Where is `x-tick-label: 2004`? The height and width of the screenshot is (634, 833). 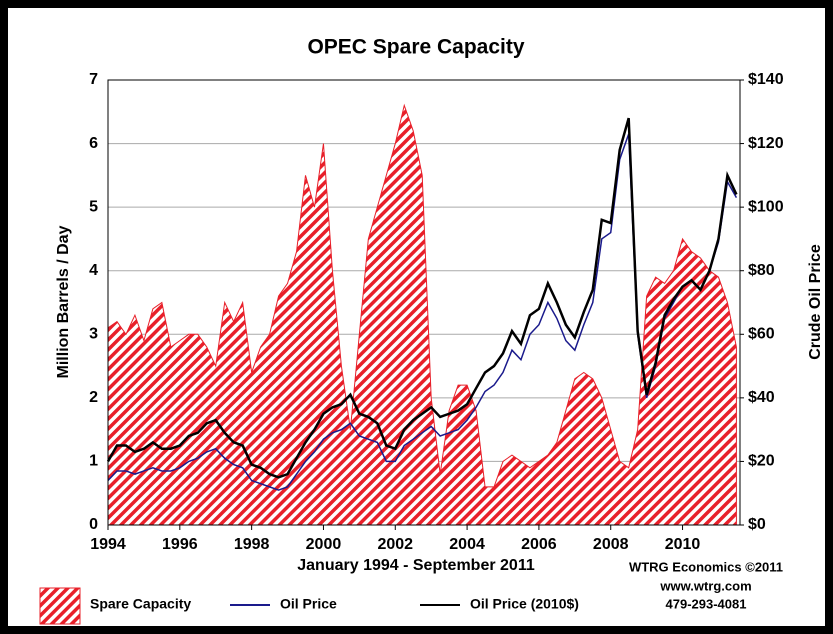 x-tick-label: 2004 is located at coordinates (467, 544).